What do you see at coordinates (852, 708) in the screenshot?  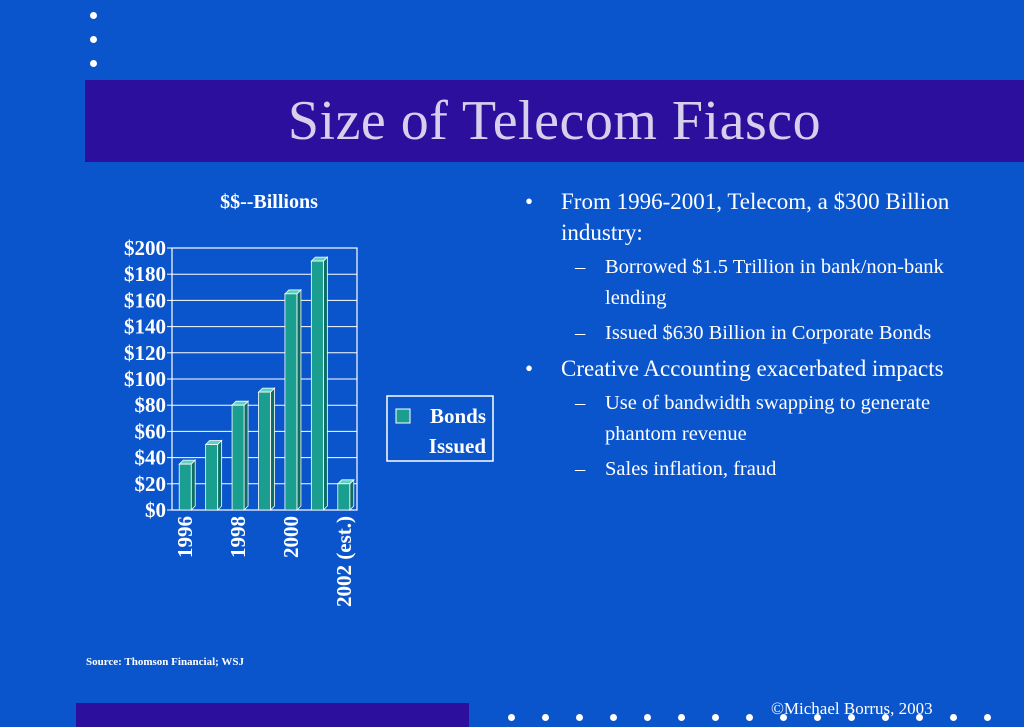 I see `copyright-text: ©Michael Borrus, 2003` at bounding box center [852, 708].